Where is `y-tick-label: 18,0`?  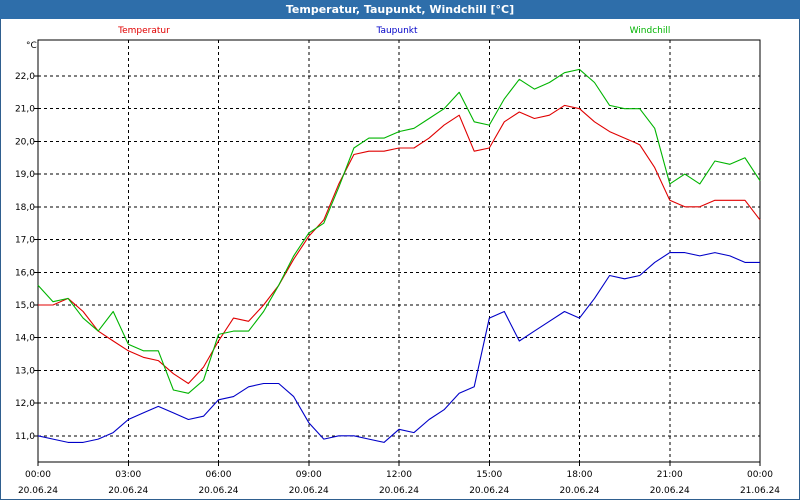 y-tick-label: 18,0 is located at coordinates (25, 208).